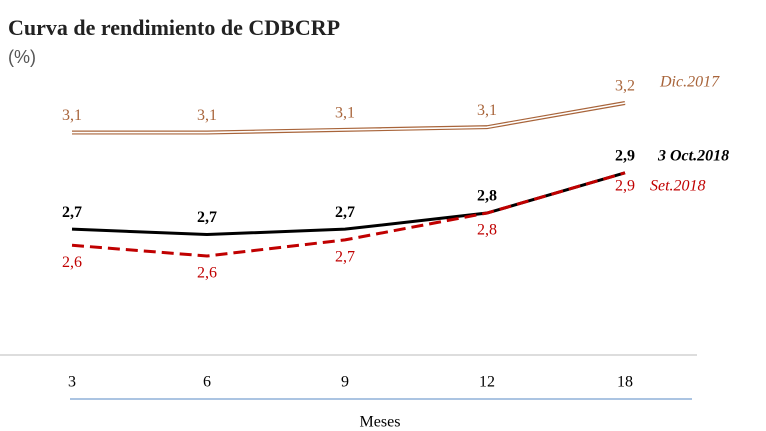 The width and height of the screenshot is (766, 431). What do you see at coordinates (22, 57) in the screenshot?
I see `chart-subtitle: (%)` at bounding box center [22, 57].